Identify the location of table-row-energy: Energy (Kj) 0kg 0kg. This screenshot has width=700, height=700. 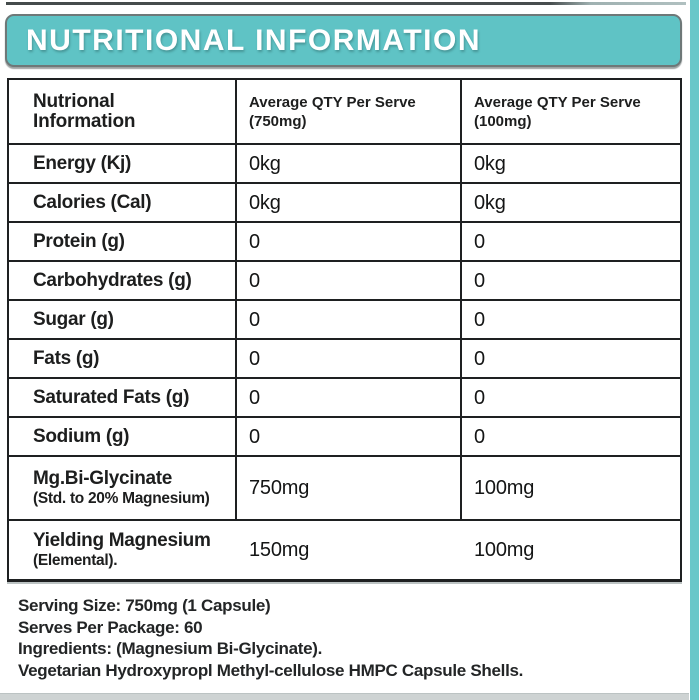
(344, 162).